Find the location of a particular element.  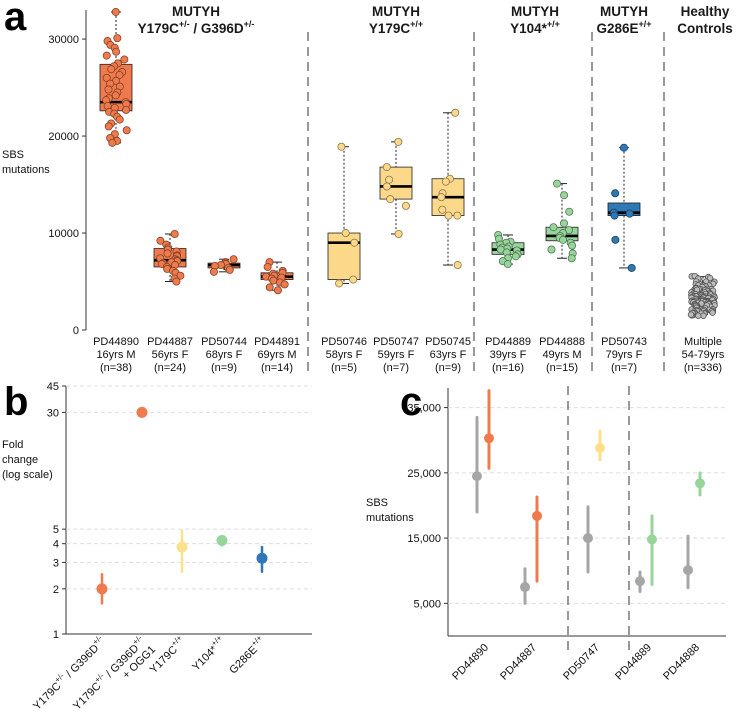

expected-point is located at coordinates (588, 538).